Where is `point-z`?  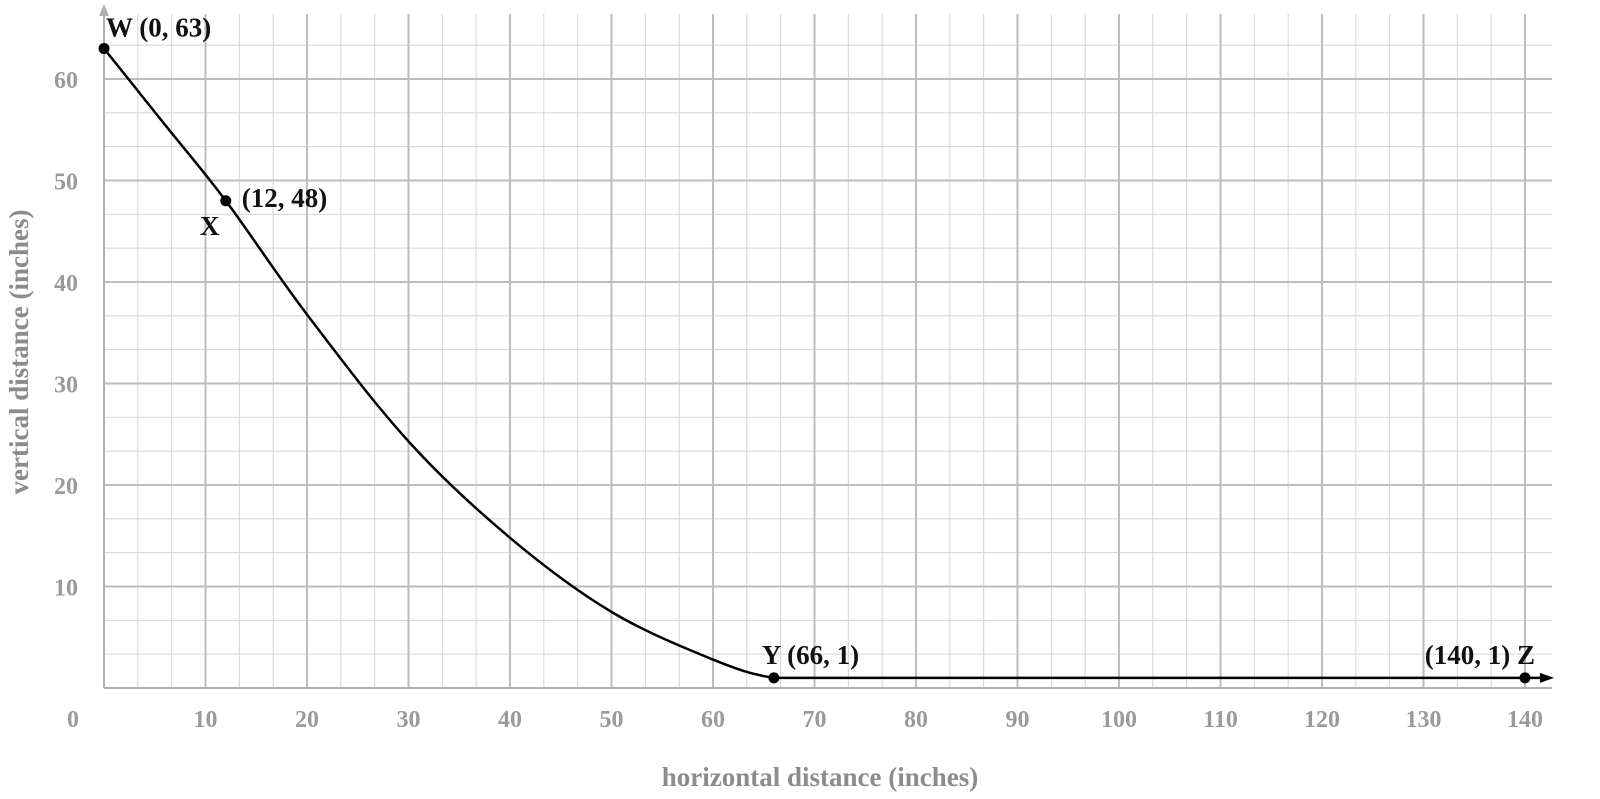 point-z is located at coordinates (1525, 678).